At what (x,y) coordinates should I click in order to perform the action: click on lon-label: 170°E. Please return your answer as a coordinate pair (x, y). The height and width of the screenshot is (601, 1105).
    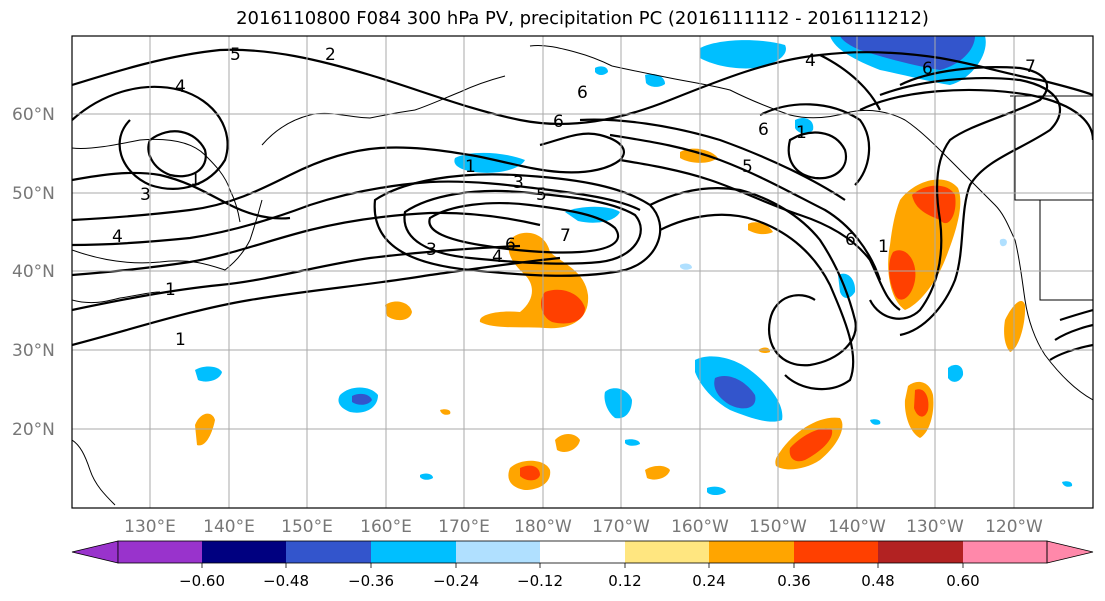
    Looking at the image, I should click on (464, 527).